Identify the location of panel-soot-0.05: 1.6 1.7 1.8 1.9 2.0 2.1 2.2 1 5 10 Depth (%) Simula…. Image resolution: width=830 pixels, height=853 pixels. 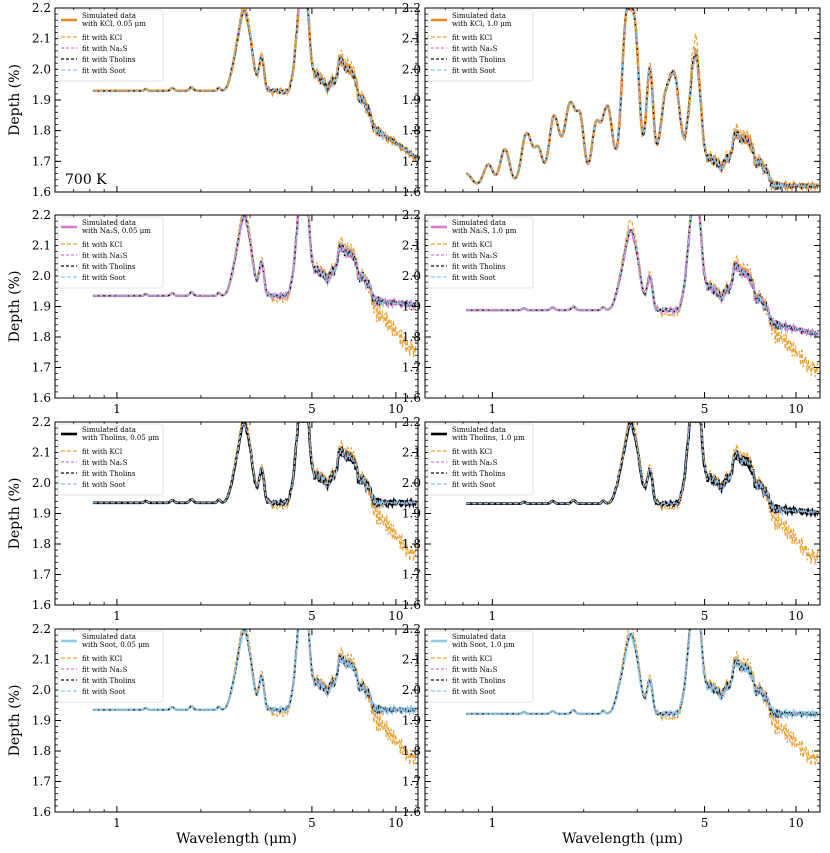
(213, 734).